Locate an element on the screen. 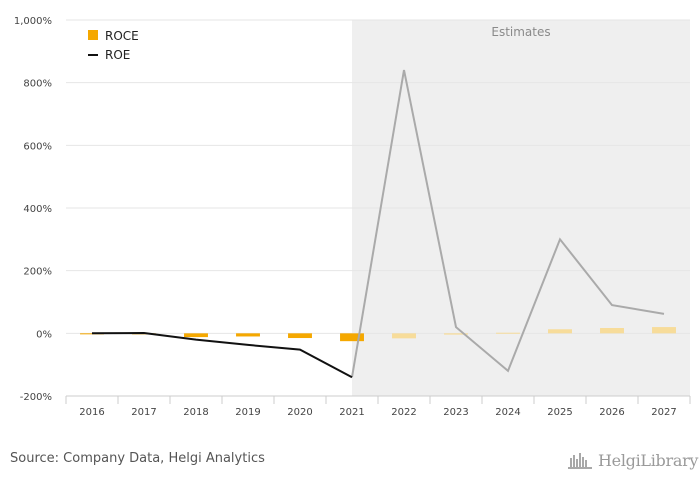  y-tick-label: 0% is located at coordinates (44, 334).